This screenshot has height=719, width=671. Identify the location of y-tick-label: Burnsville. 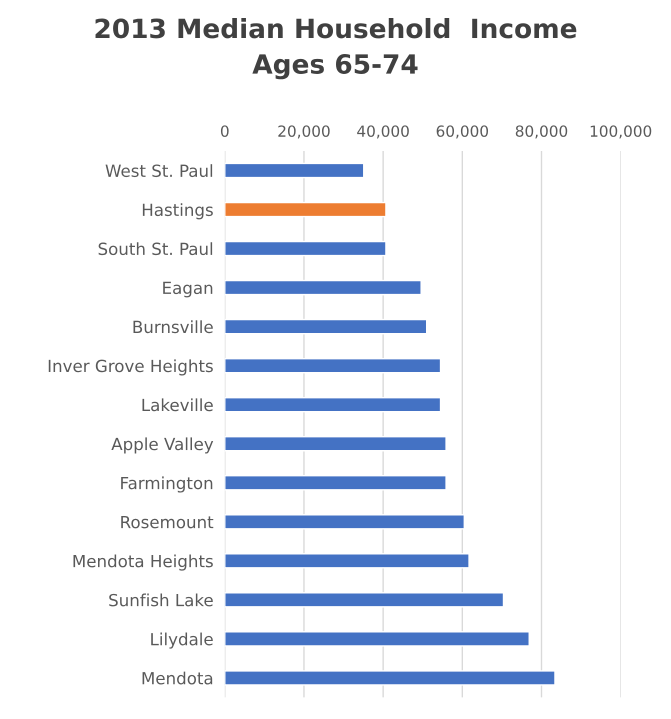
(173, 327).